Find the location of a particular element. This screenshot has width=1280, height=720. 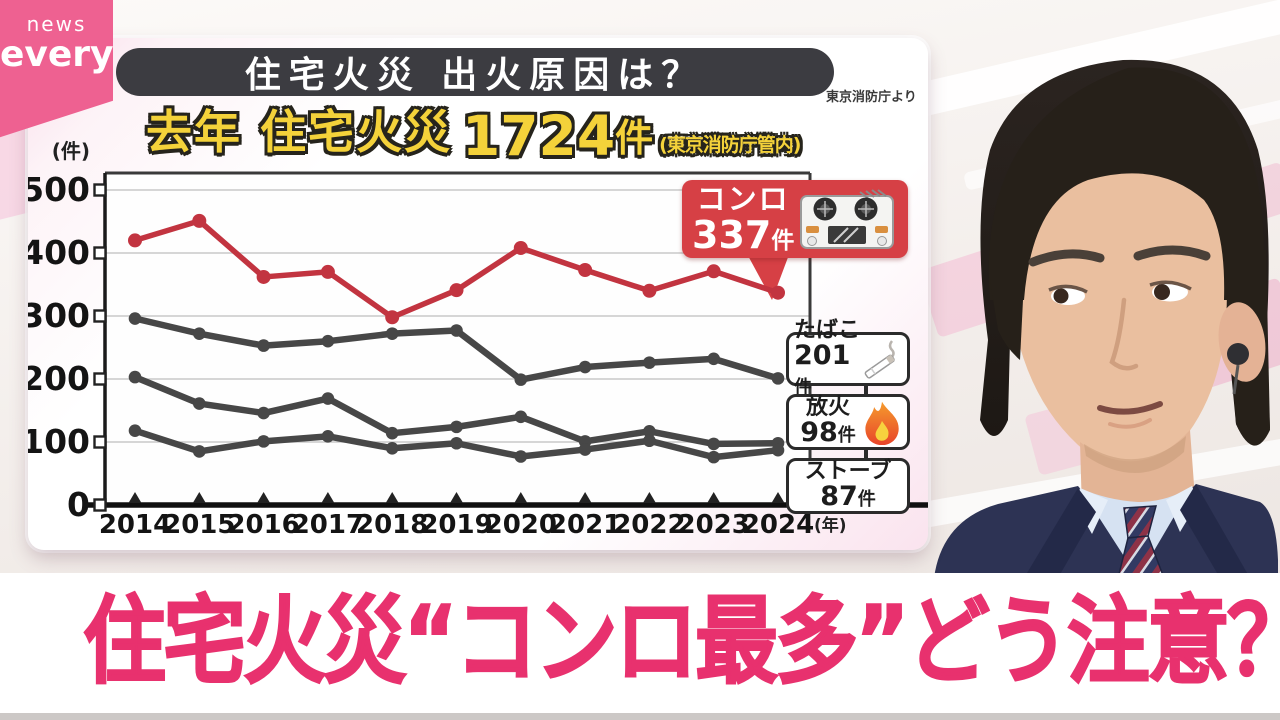

series-ストーブ is located at coordinates (456, 444).